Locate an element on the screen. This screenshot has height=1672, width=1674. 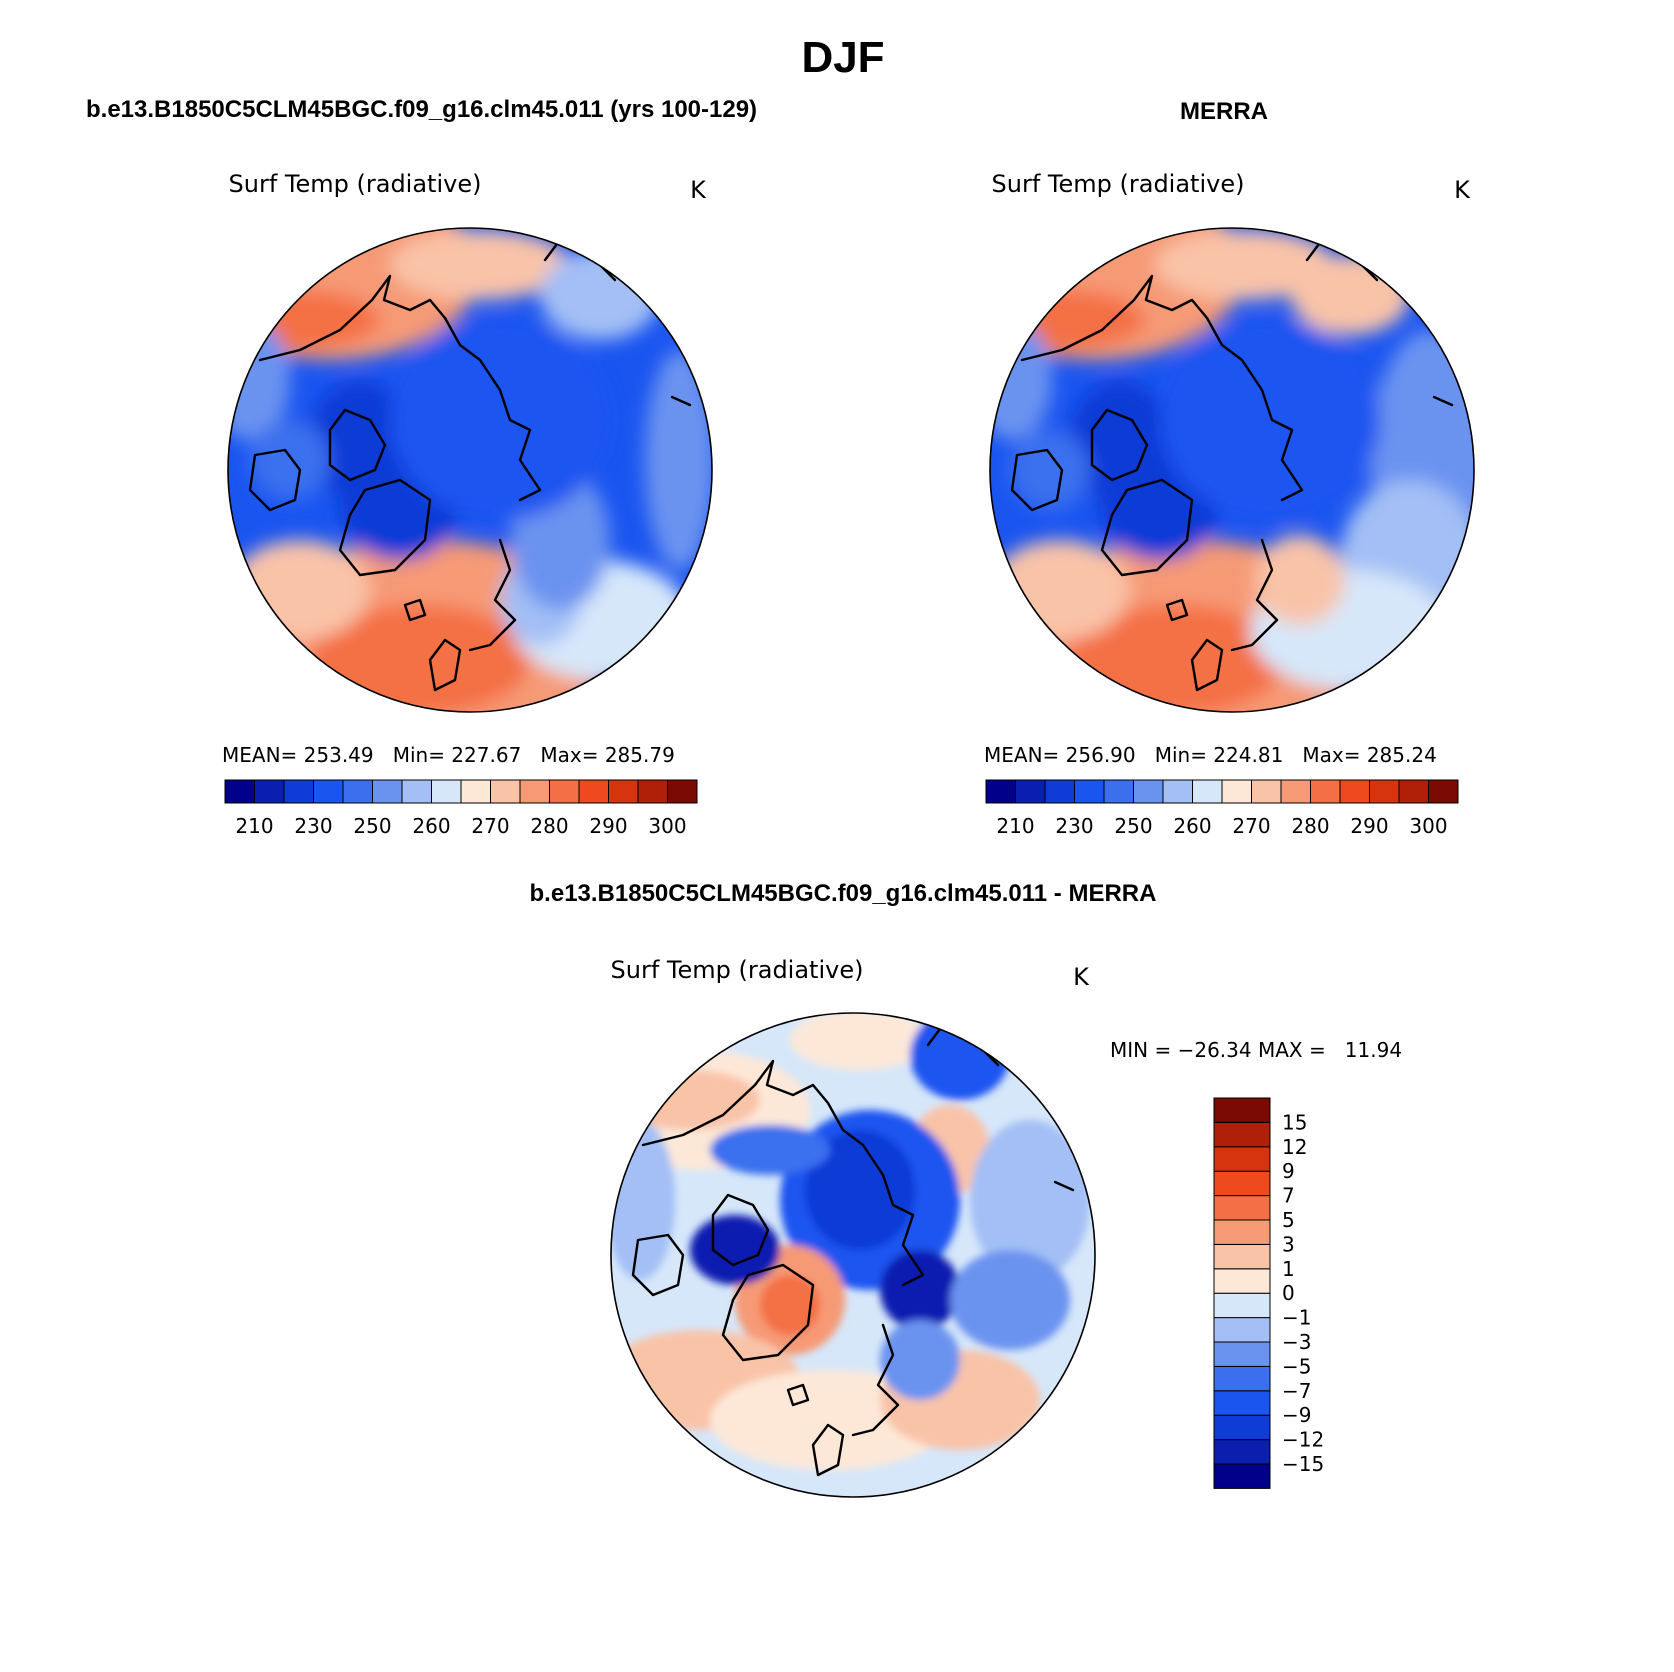
colorbar-diff-tick-label: 0 is located at coordinates (1288, 1293).